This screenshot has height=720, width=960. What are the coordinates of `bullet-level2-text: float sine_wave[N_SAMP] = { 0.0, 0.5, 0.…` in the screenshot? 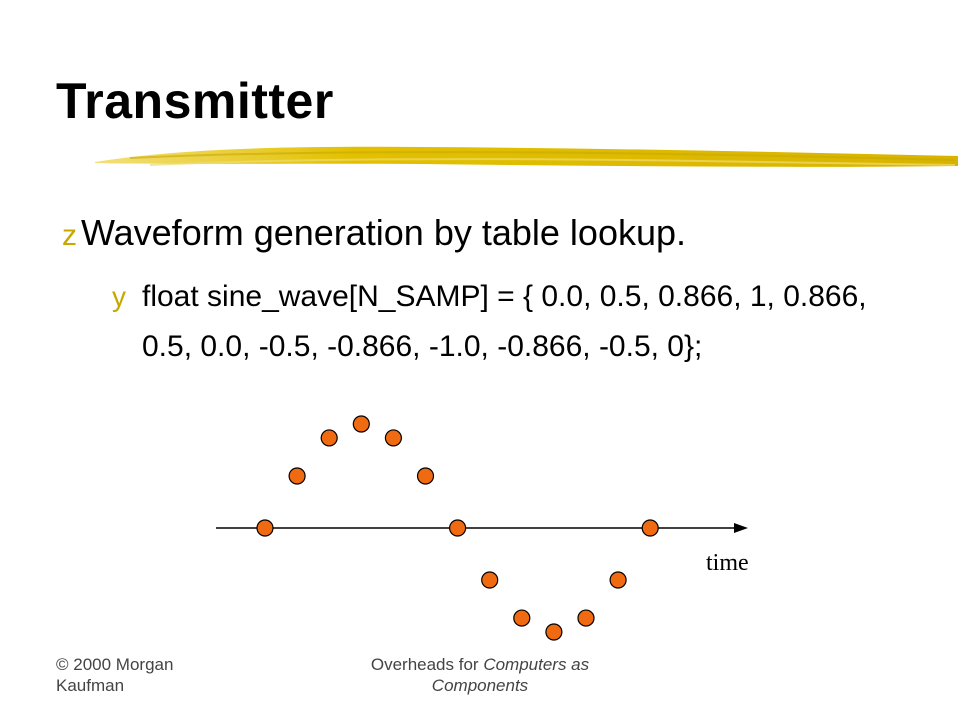 It's located at (504, 321).